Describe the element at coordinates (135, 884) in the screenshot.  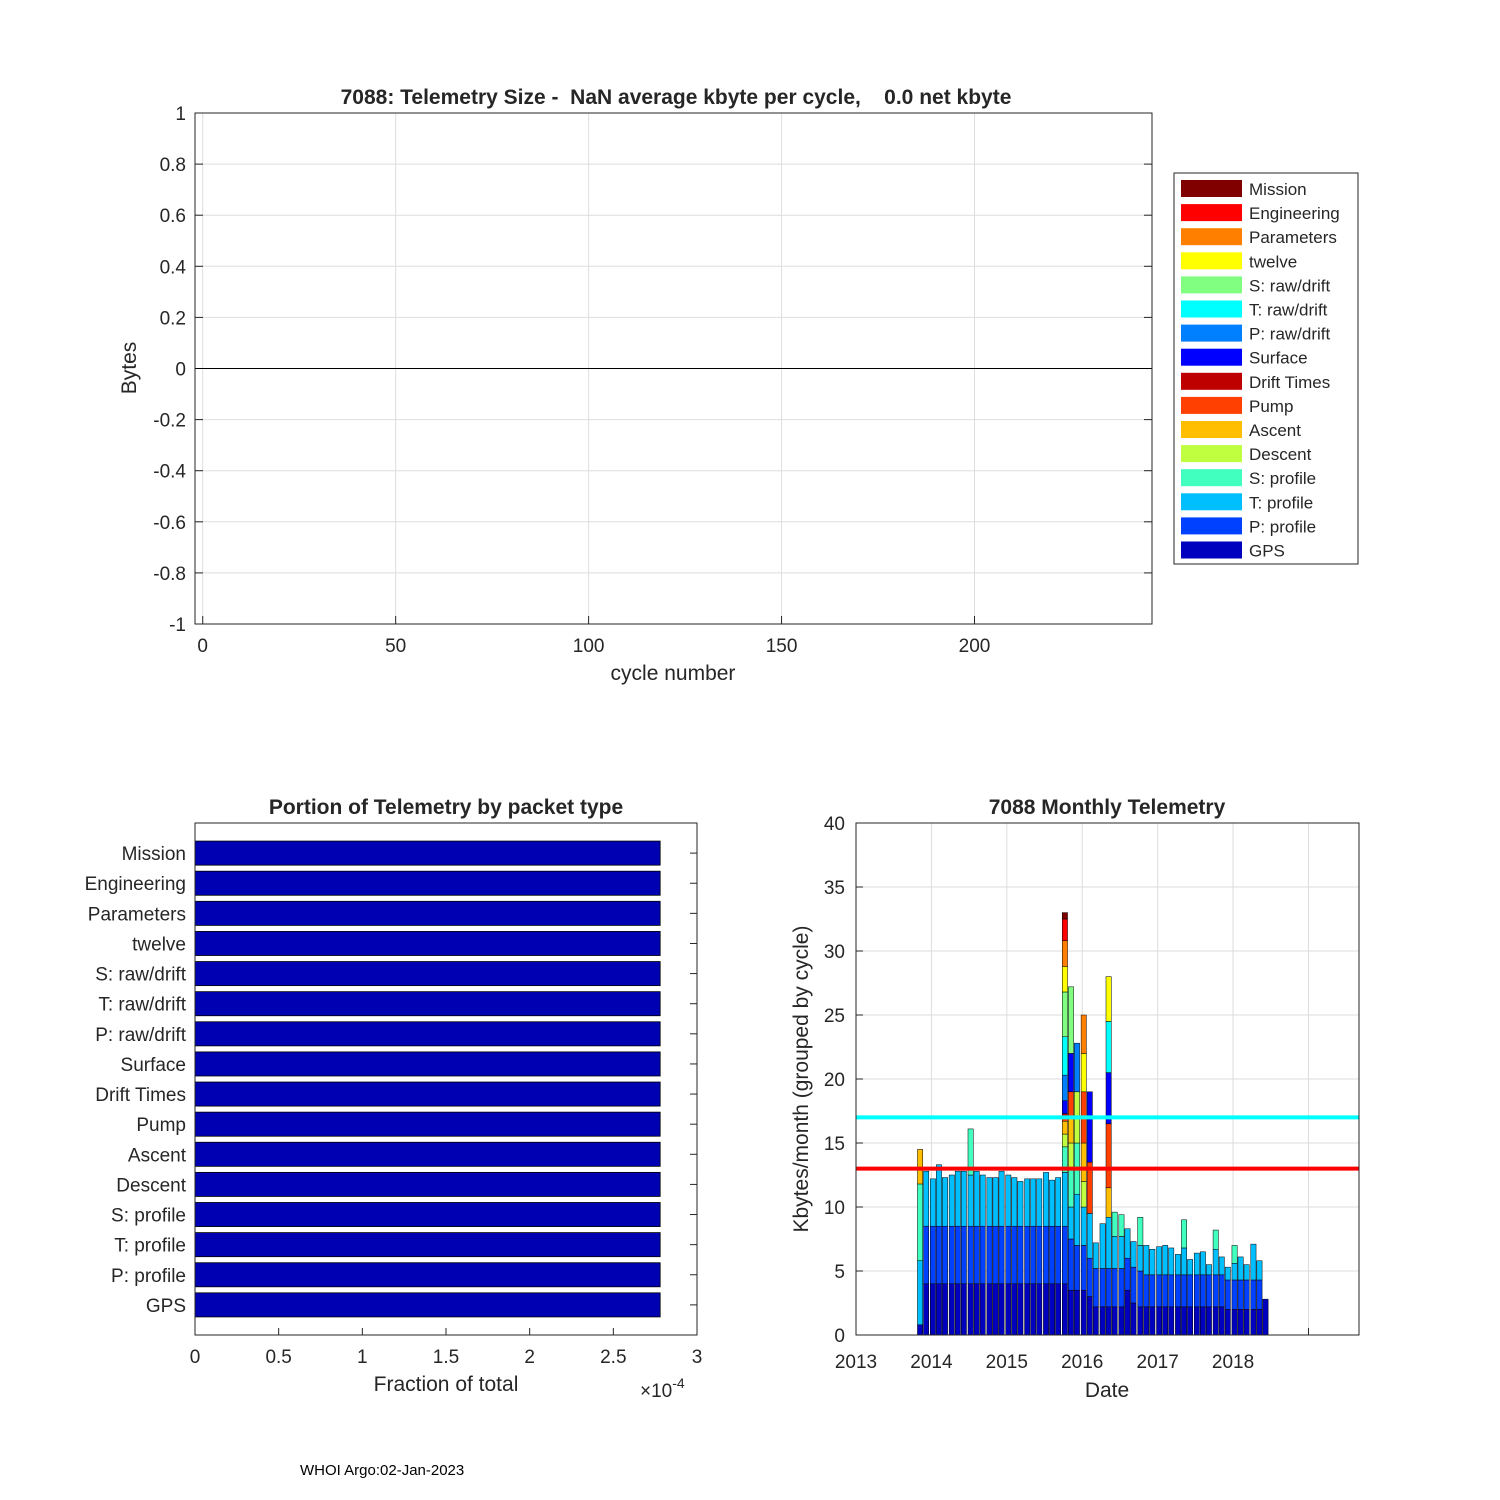
I see `hbar-category-label: Engineering` at that location.